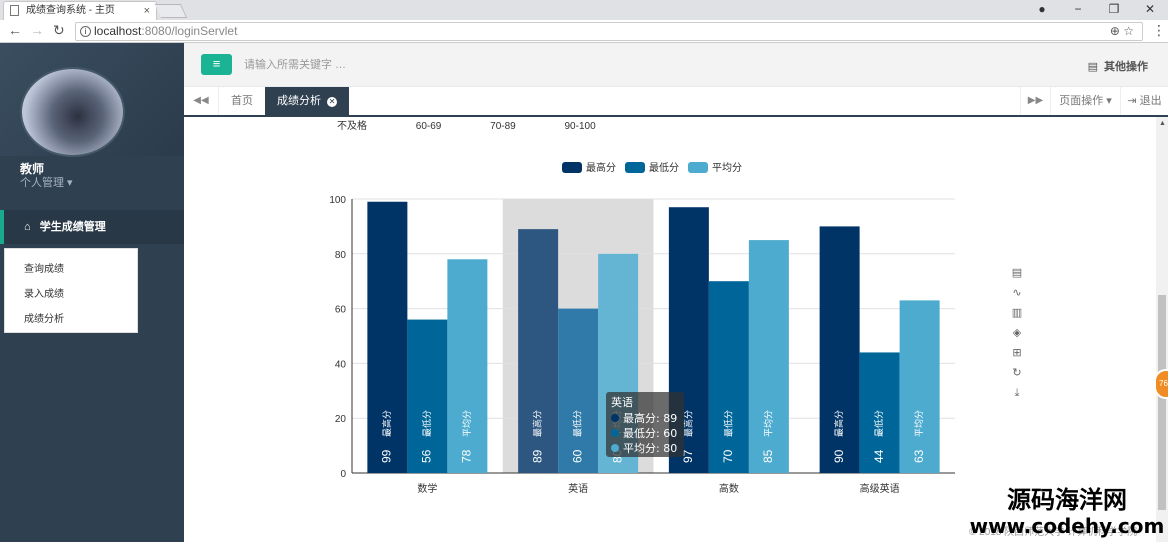  Describe the element at coordinates (72, 112) in the screenshot. I see `avatar` at that location.